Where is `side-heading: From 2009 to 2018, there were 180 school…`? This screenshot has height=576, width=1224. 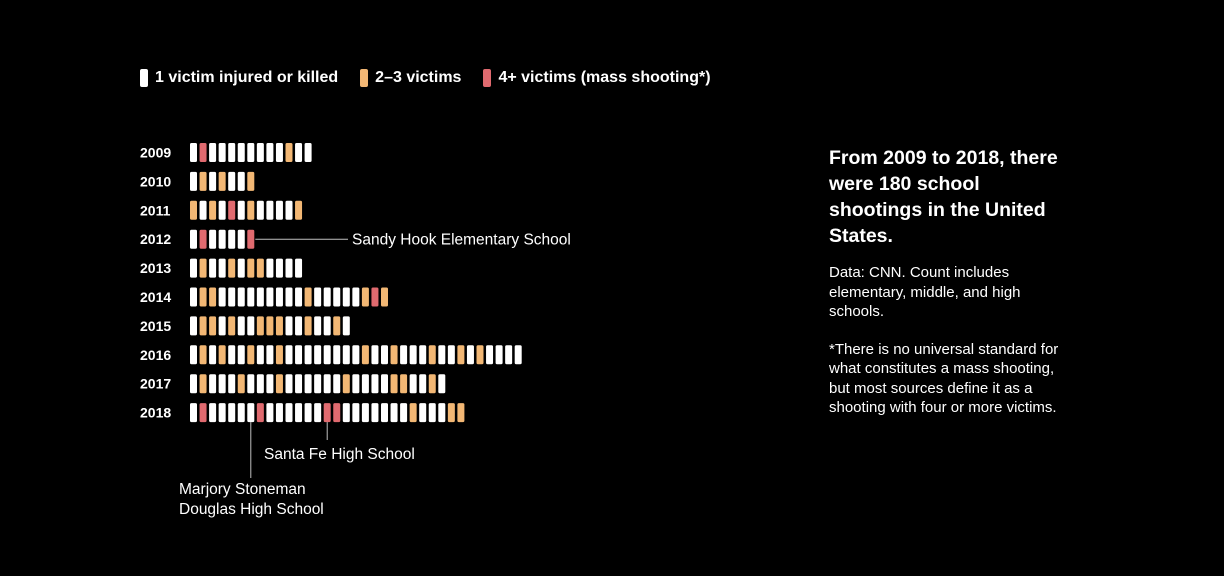 side-heading: From 2009 to 2018, there were 180 school… is located at coordinates (943, 197).